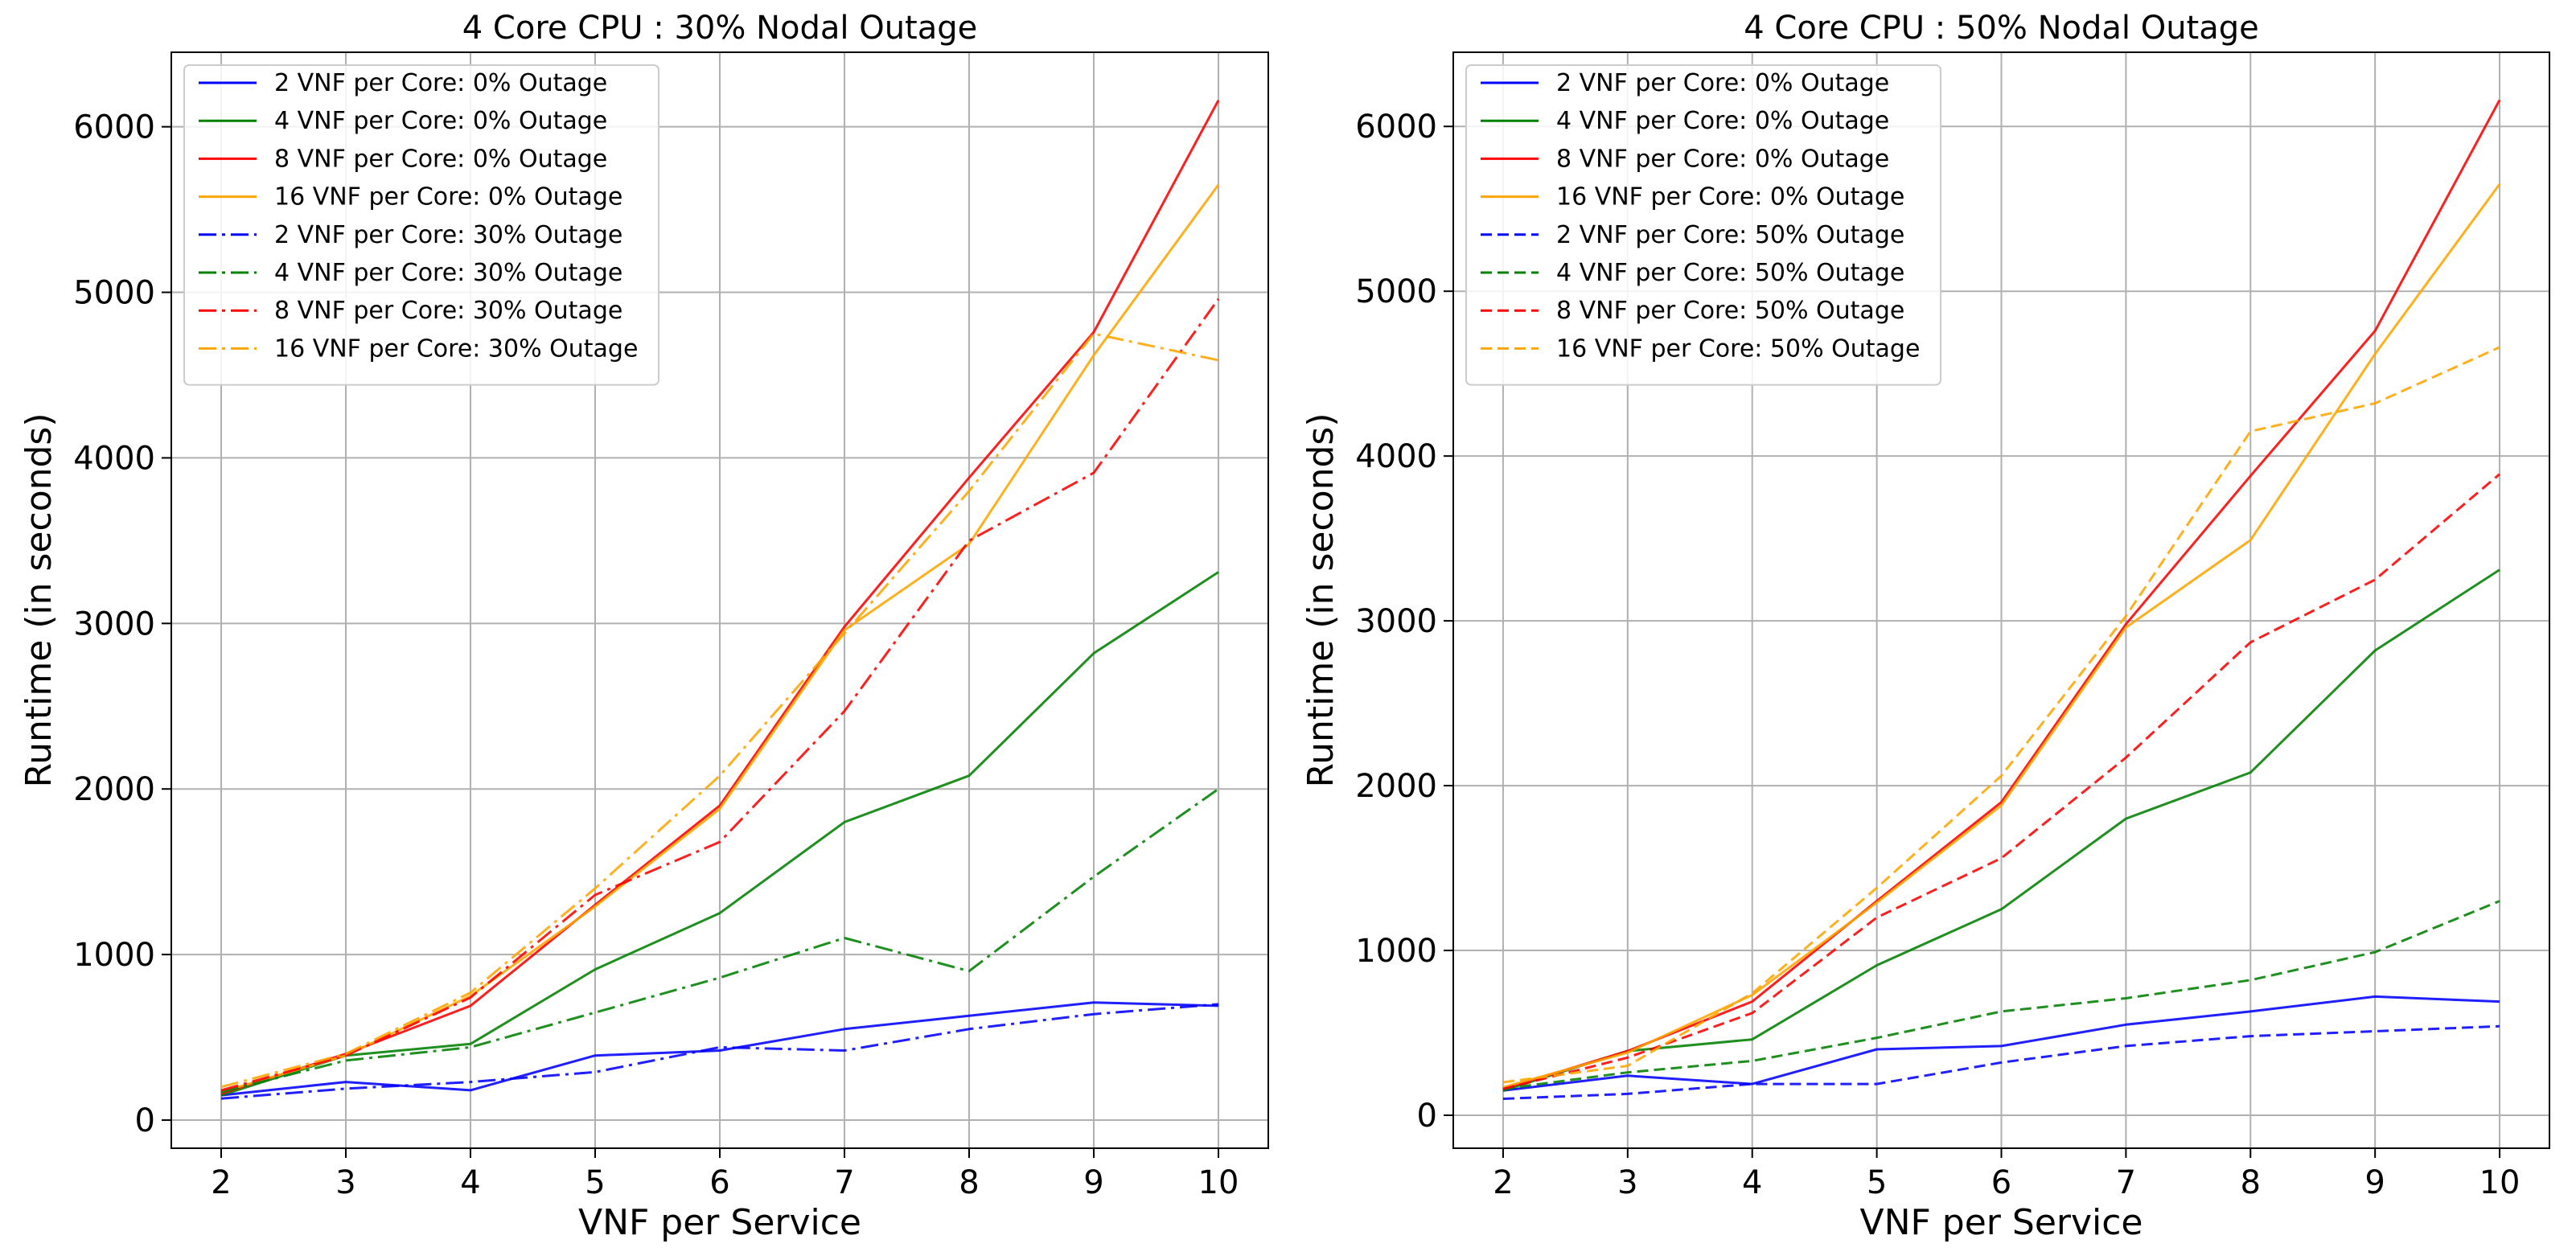 Image resolution: width=2576 pixels, height=1260 pixels. Describe the element at coordinates (1730, 273) in the screenshot. I see `legend-label: 4 VNF per Core: 50% Outage` at that location.